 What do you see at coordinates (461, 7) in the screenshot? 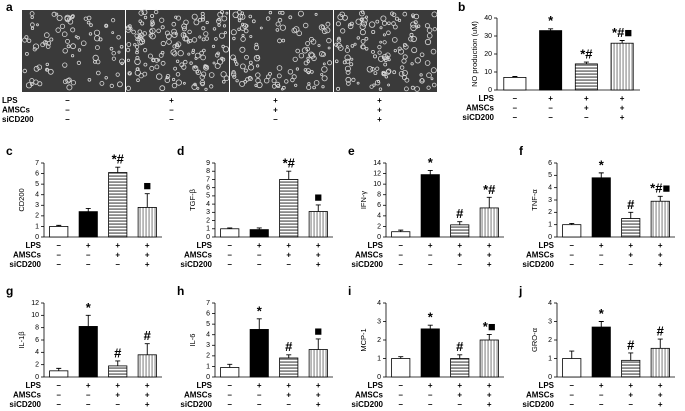
I see `panel-label: b` at bounding box center [461, 7].